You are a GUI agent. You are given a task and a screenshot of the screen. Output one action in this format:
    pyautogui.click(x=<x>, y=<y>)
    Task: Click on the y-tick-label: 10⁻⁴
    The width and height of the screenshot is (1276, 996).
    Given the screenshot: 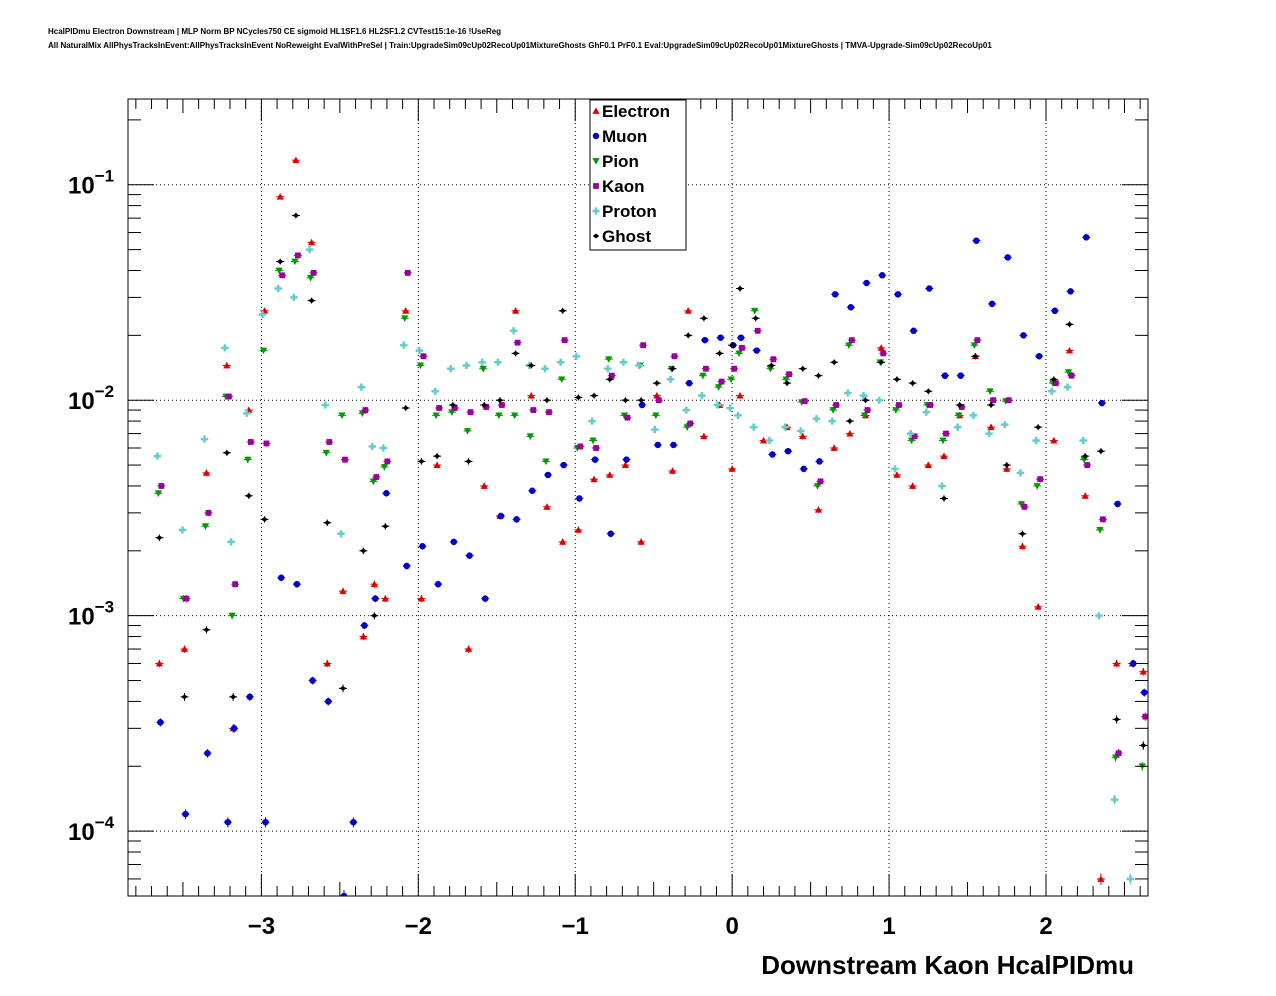 What is the action you would take?
    pyautogui.click(x=91, y=829)
    